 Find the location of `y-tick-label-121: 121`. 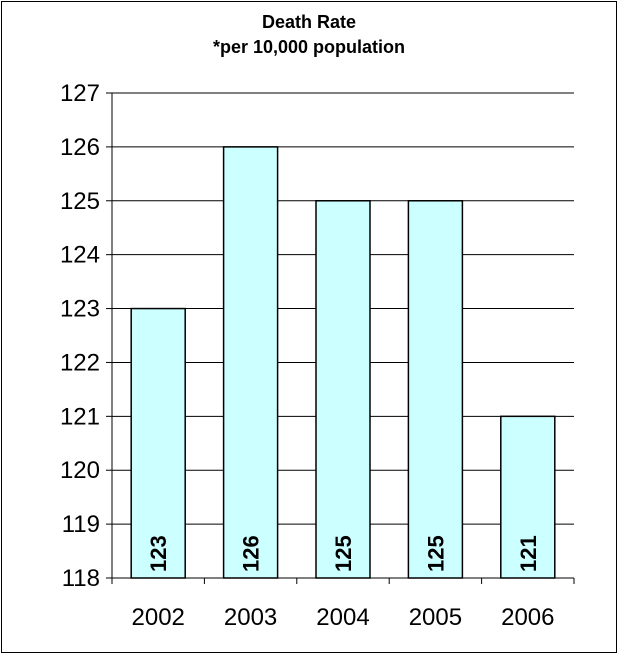

y-tick-label-121: 121 is located at coordinates (80, 416).